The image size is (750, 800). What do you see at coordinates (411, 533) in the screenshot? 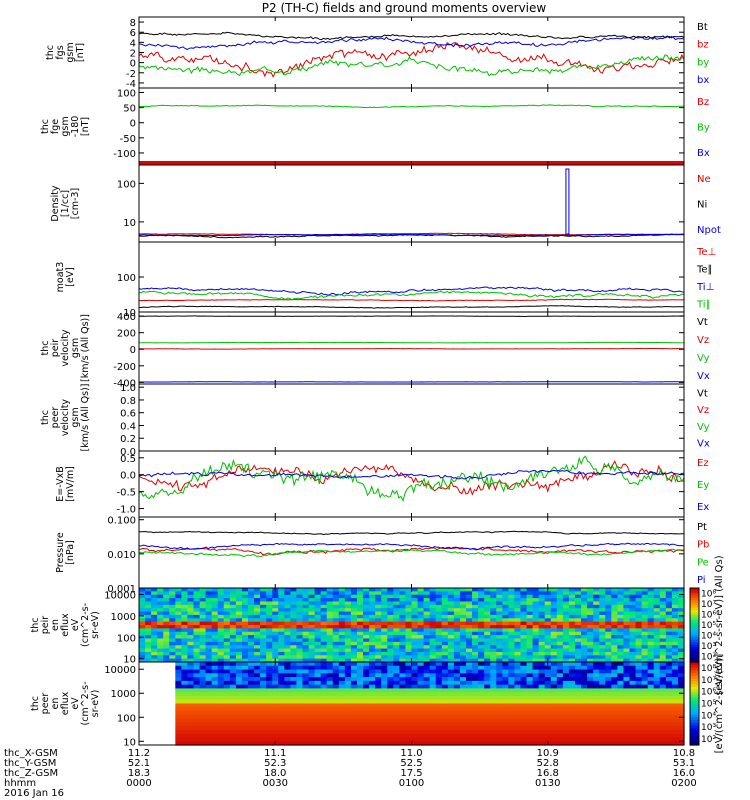
I see `panel-pressure-series-pt-line` at bounding box center [411, 533].